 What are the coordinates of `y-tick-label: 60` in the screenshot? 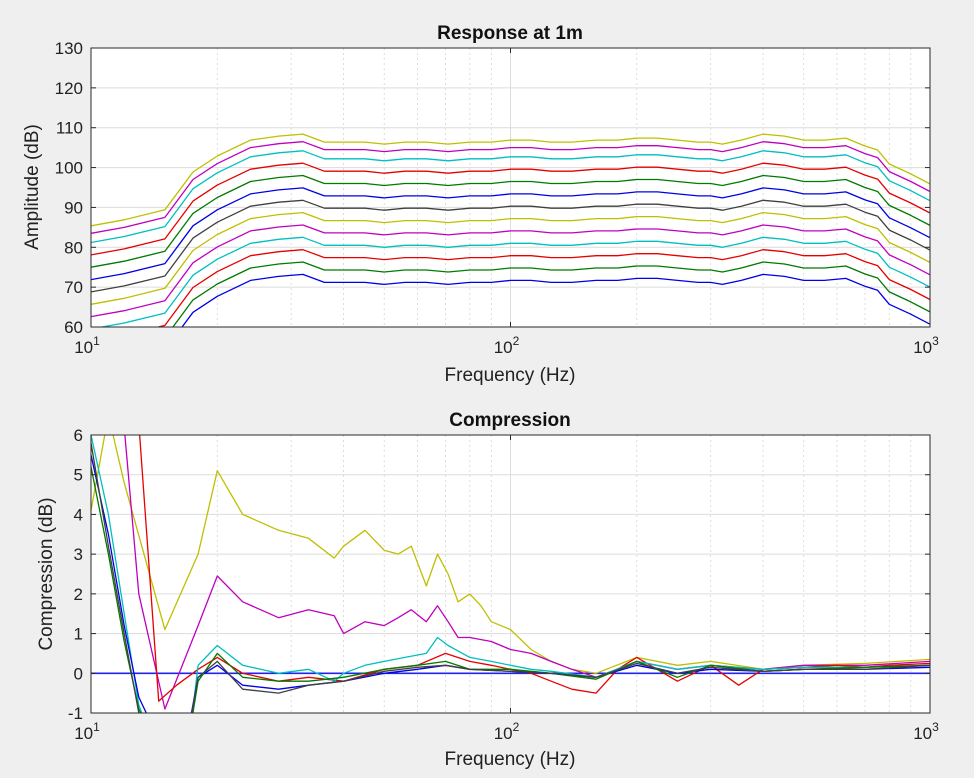 It's located at (73, 327).